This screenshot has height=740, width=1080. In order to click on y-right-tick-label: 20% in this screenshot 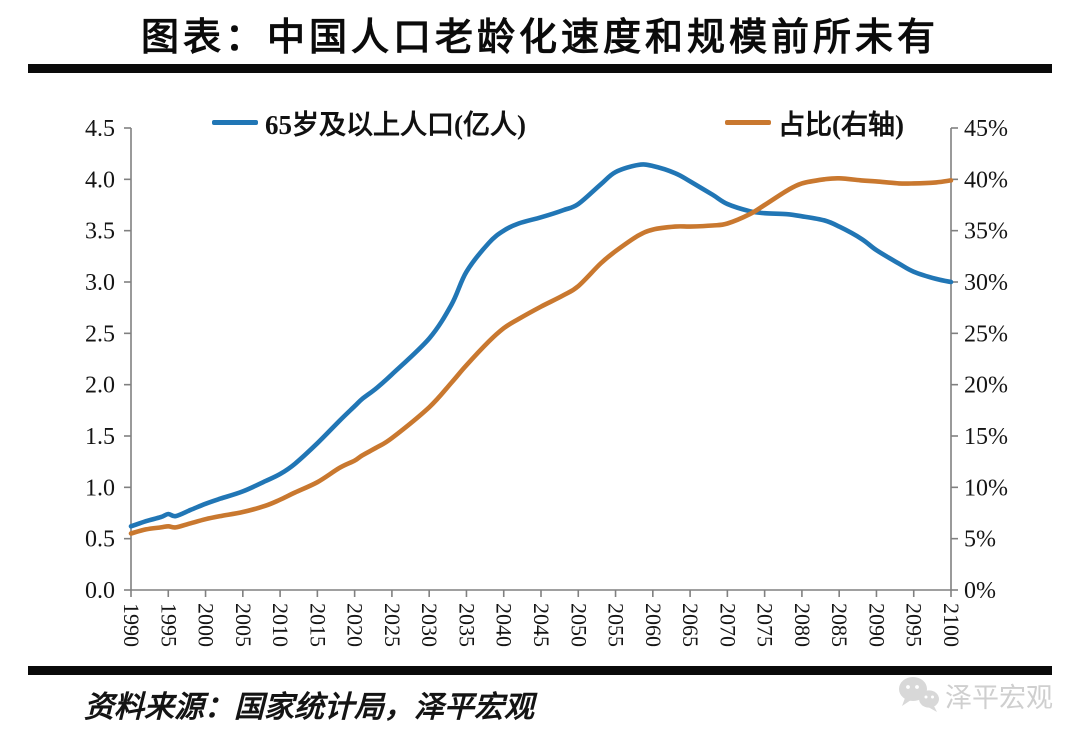, I will do `click(986, 386)`.